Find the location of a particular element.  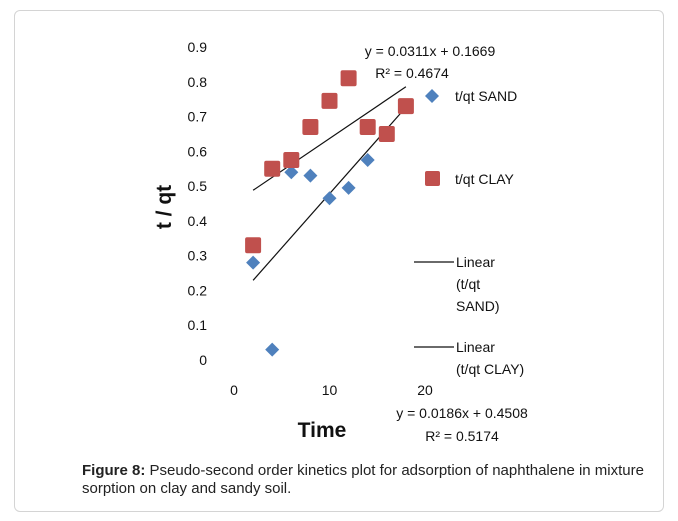

legend-linear-sand-label: (t/qt is located at coordinates (468, 284).